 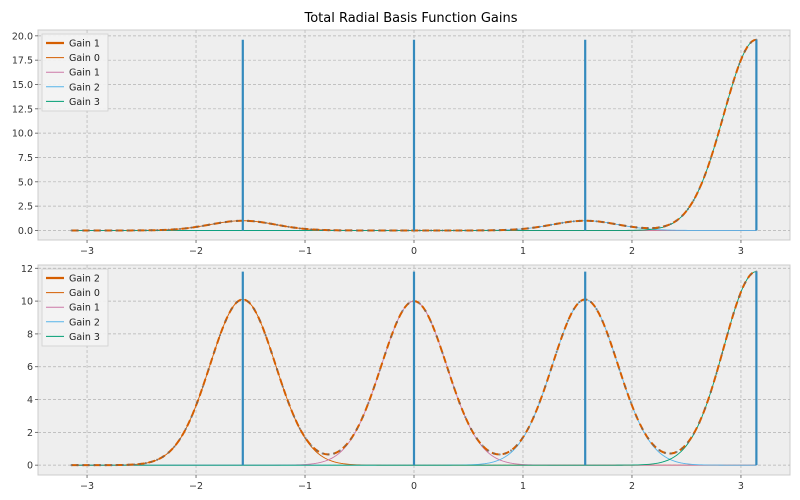 I want to click on legend-label: Gain 1, so click(x=84, y=73).